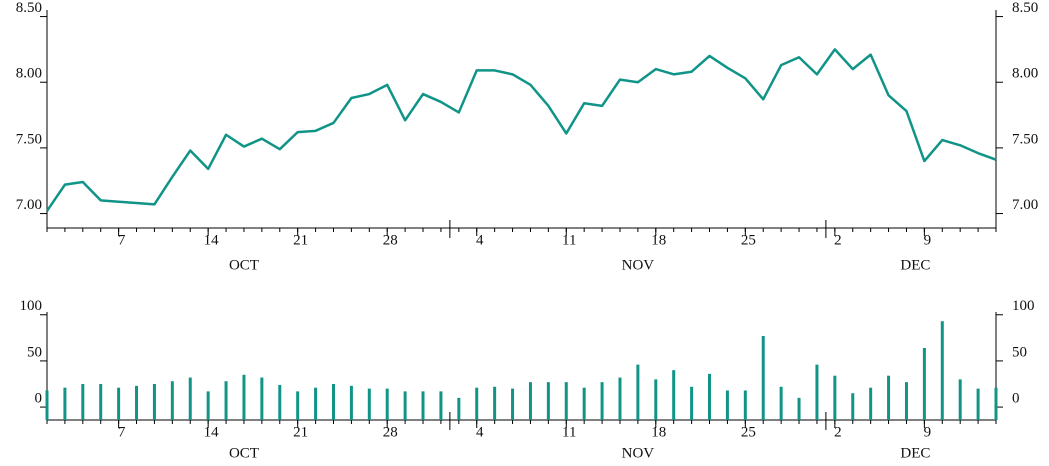  What do you see at coordinates (1016, 399) in the screenshot?
I see `y-tick-label-right: 0` at bounding box center [1016, 399].